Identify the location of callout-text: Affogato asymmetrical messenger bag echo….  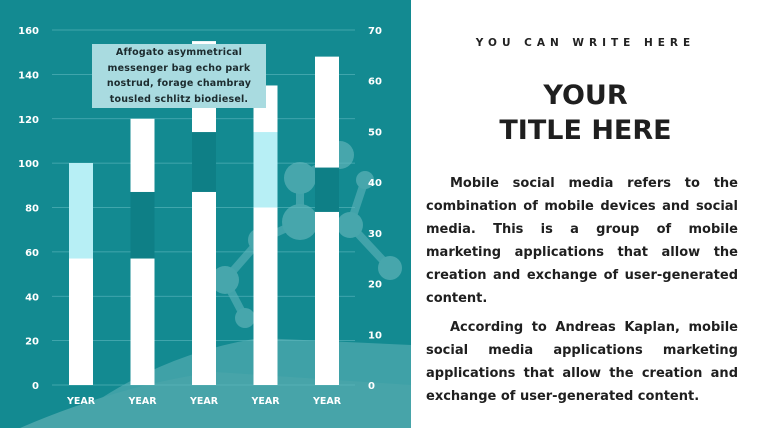
(179, 76).